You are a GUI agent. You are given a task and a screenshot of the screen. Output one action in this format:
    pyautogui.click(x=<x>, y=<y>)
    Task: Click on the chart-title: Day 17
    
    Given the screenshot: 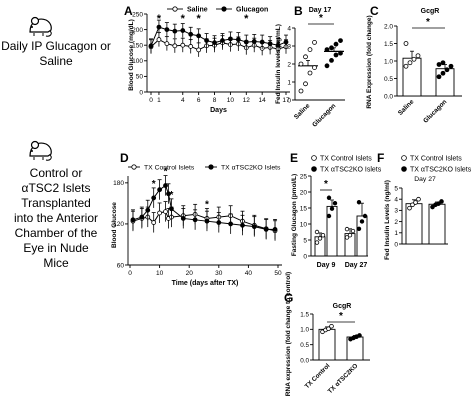 What is the action you would take?
    pyautogui.click(x=320, y=10)
    